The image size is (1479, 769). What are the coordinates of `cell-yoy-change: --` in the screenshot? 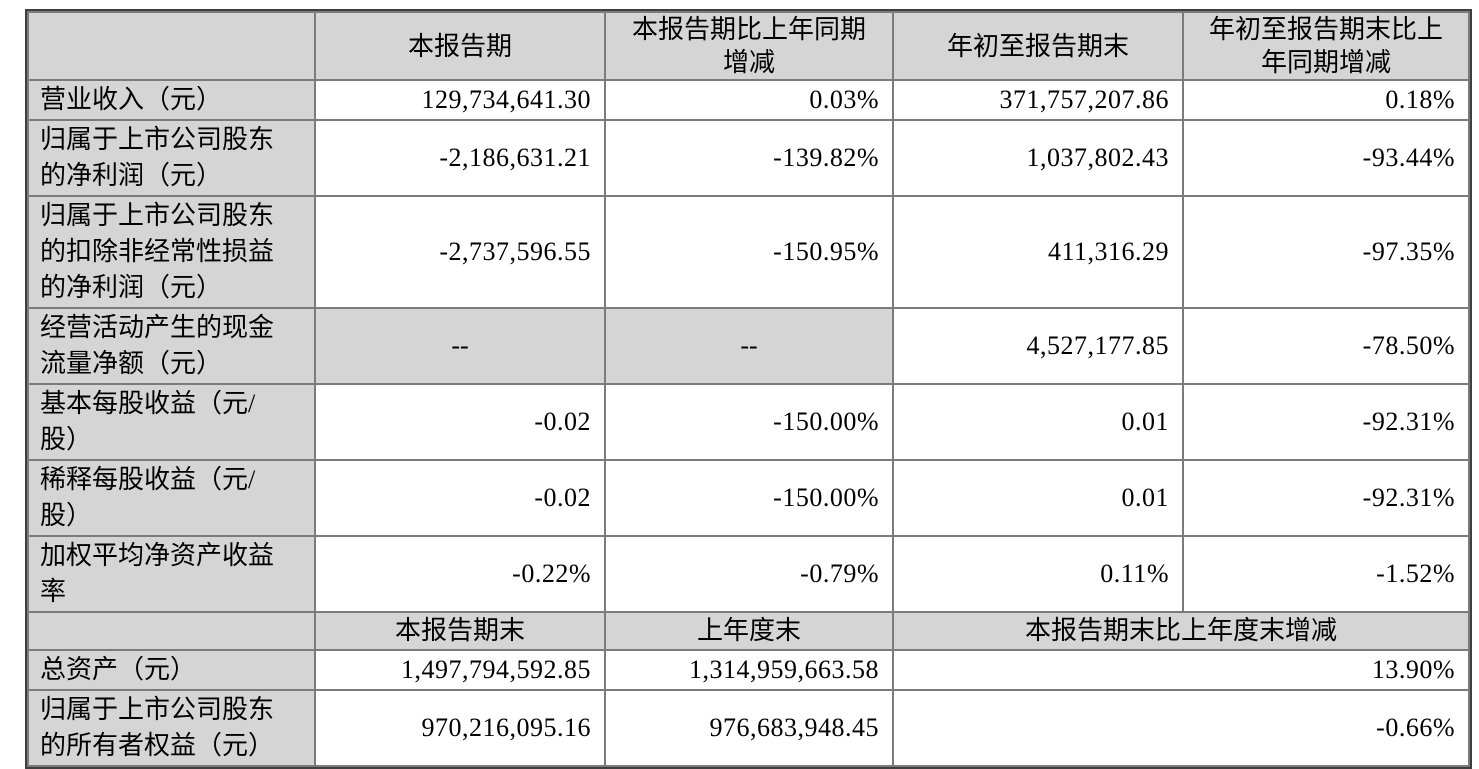 It's located at (749, 346).